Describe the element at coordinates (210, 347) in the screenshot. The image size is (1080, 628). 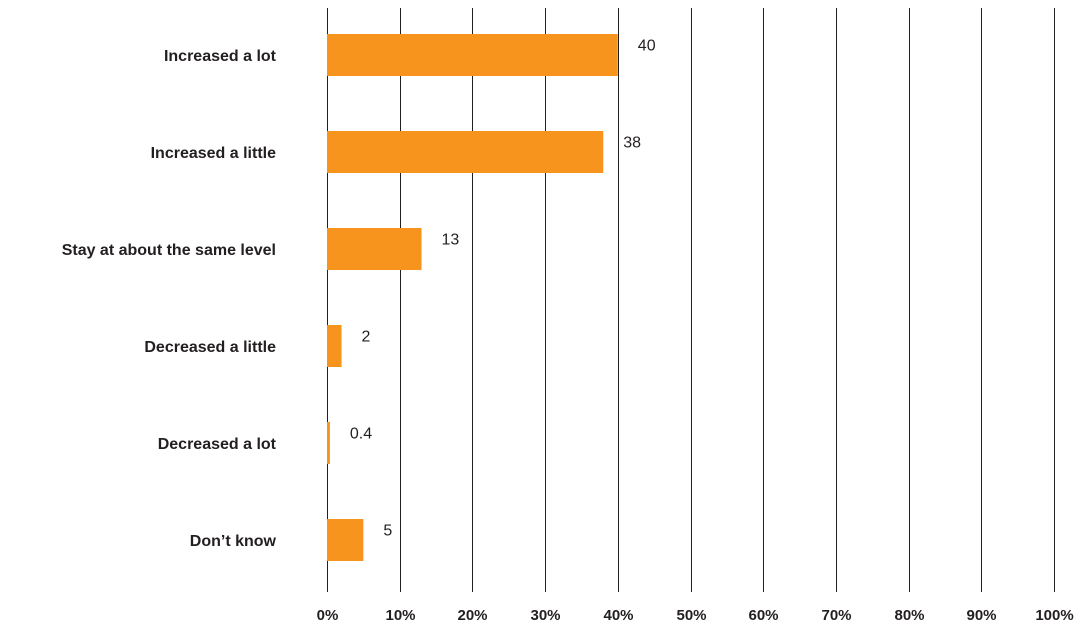
I see `category-label: Decreased a little` at that location.